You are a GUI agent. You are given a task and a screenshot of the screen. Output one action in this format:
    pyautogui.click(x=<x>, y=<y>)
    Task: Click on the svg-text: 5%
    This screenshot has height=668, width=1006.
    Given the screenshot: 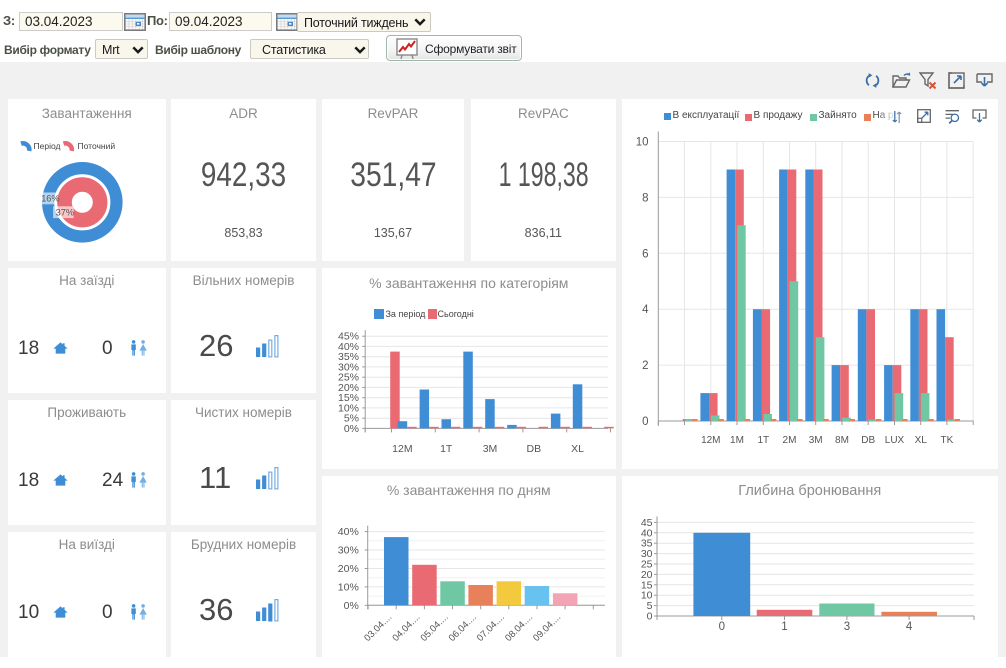 What is the action you would take?
    pyautogui.click(x=350, y=419)
    